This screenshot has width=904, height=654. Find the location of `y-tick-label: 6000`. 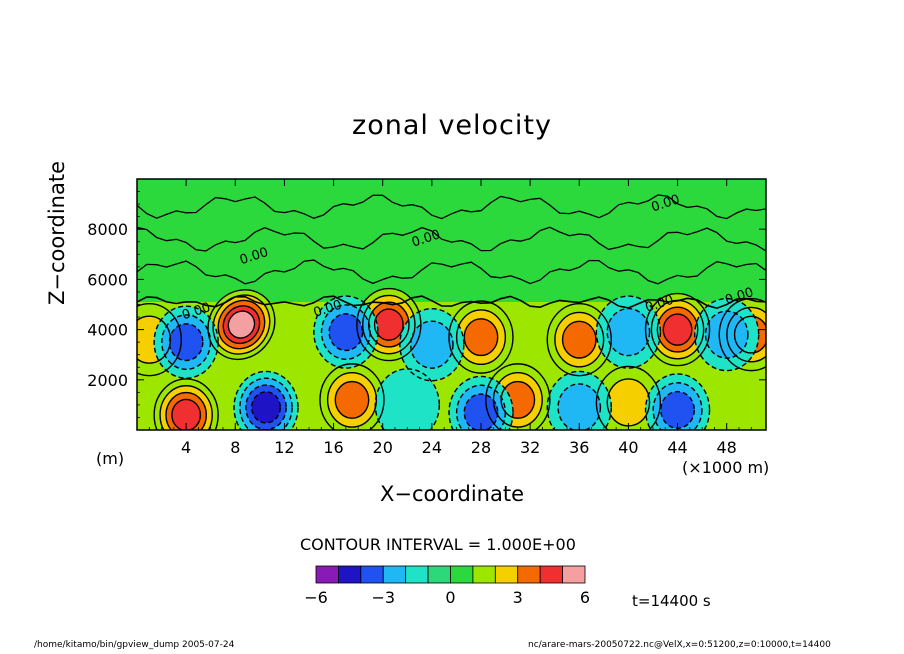

y-tick-label: 6000 is located at coordinates (107, 279).